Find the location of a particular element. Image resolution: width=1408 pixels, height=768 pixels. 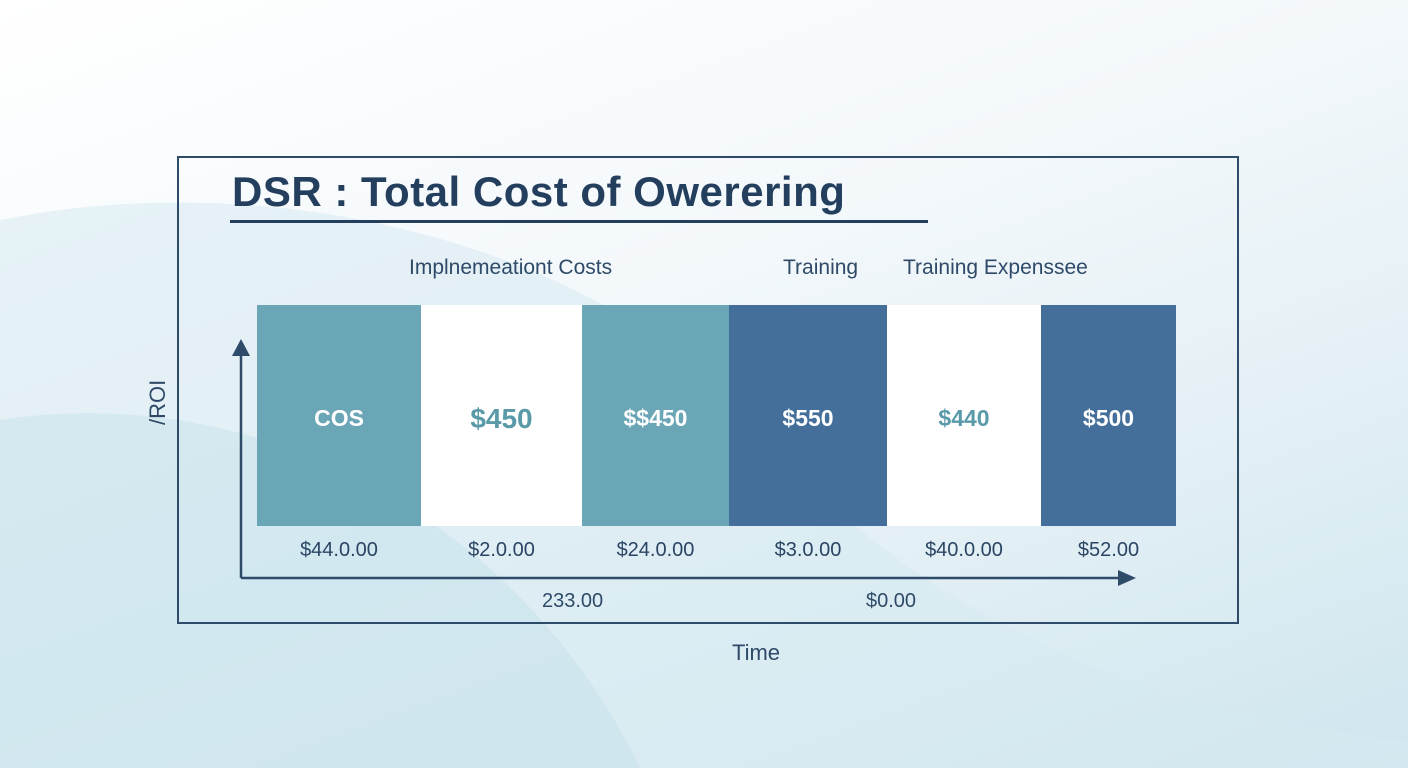

axis-note-right: $0.00 is located at coordinates (891, 601).